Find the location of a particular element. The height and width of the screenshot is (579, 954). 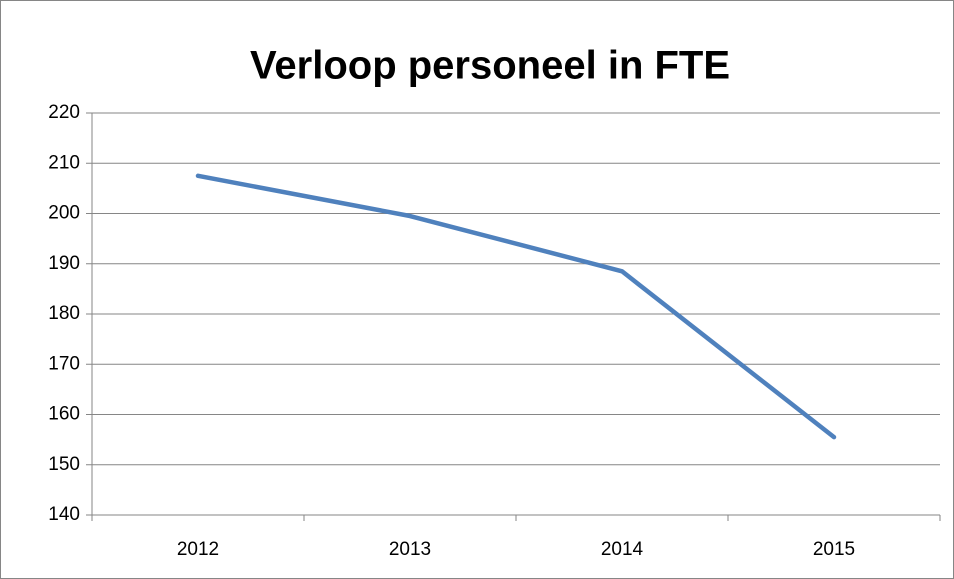

y-tick-label: 160 is located at coordinates (64, 414).